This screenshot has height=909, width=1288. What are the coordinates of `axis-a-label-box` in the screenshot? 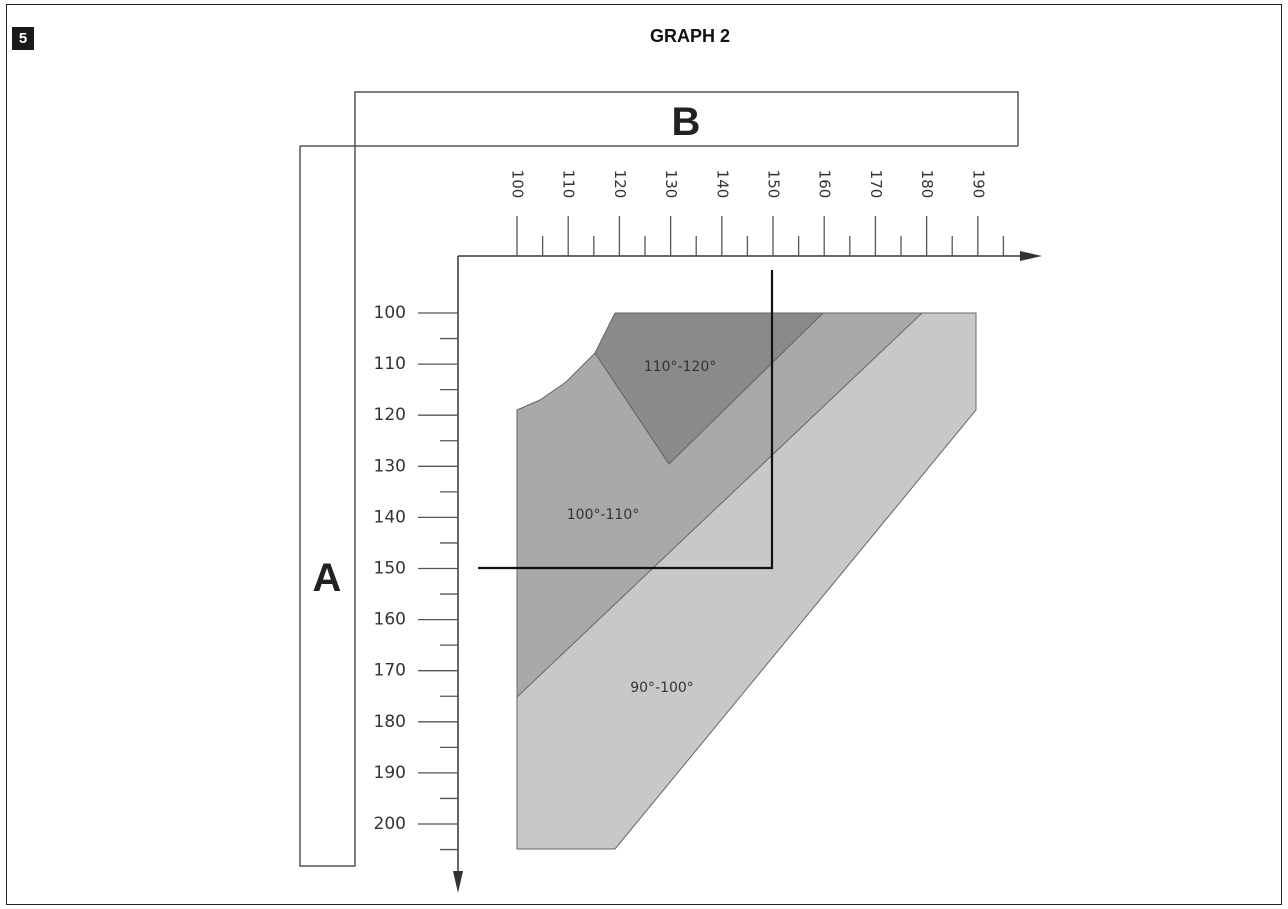 It's located at (327, 506).